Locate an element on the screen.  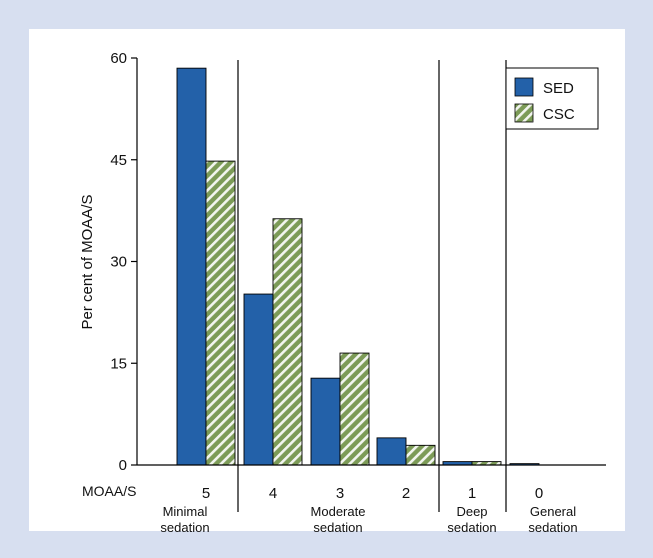
group-label: Minimal is located at coordinates (185, 511).